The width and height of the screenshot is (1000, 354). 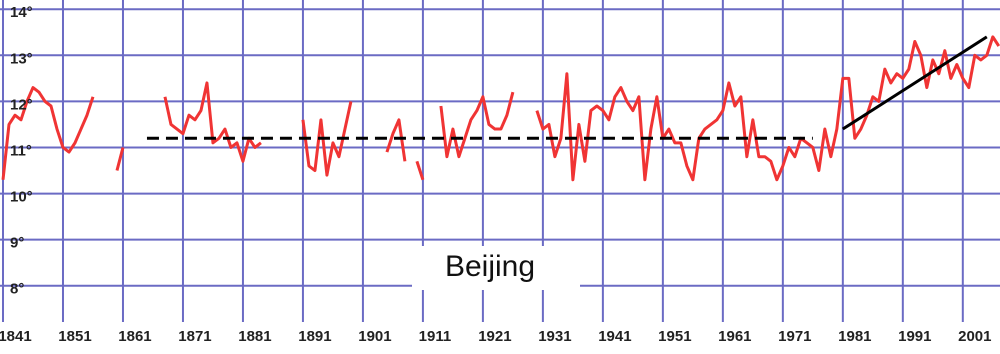 I want to click on y-tick-label: 11°, so click(x=21, y=150).